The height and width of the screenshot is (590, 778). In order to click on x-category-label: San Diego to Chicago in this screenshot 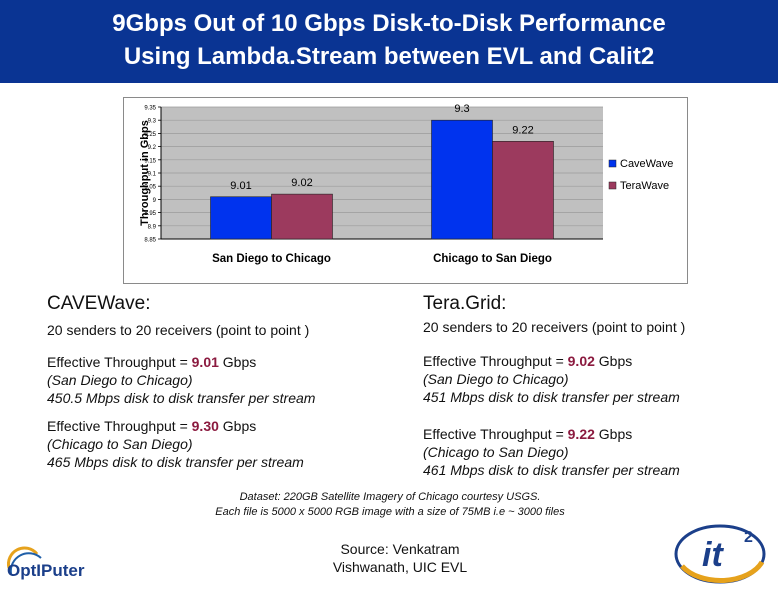, I will do `click(271, 259)`.